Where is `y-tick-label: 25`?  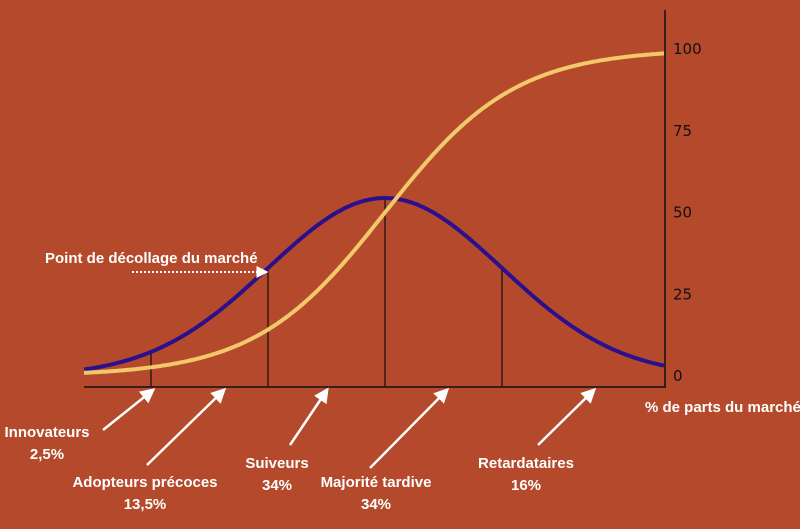
y-tick-label: 25 is located at coordinates (682, 294).